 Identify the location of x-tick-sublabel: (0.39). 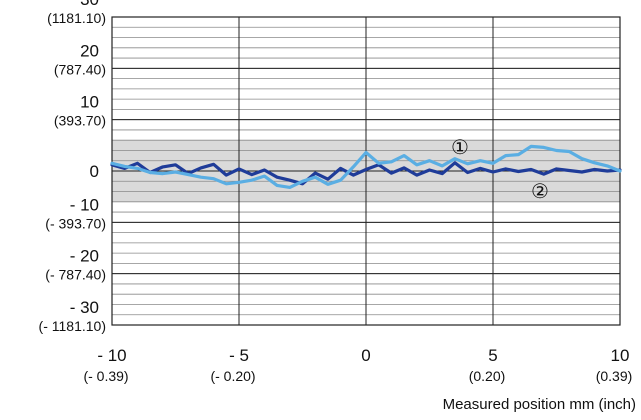
(614, 376).